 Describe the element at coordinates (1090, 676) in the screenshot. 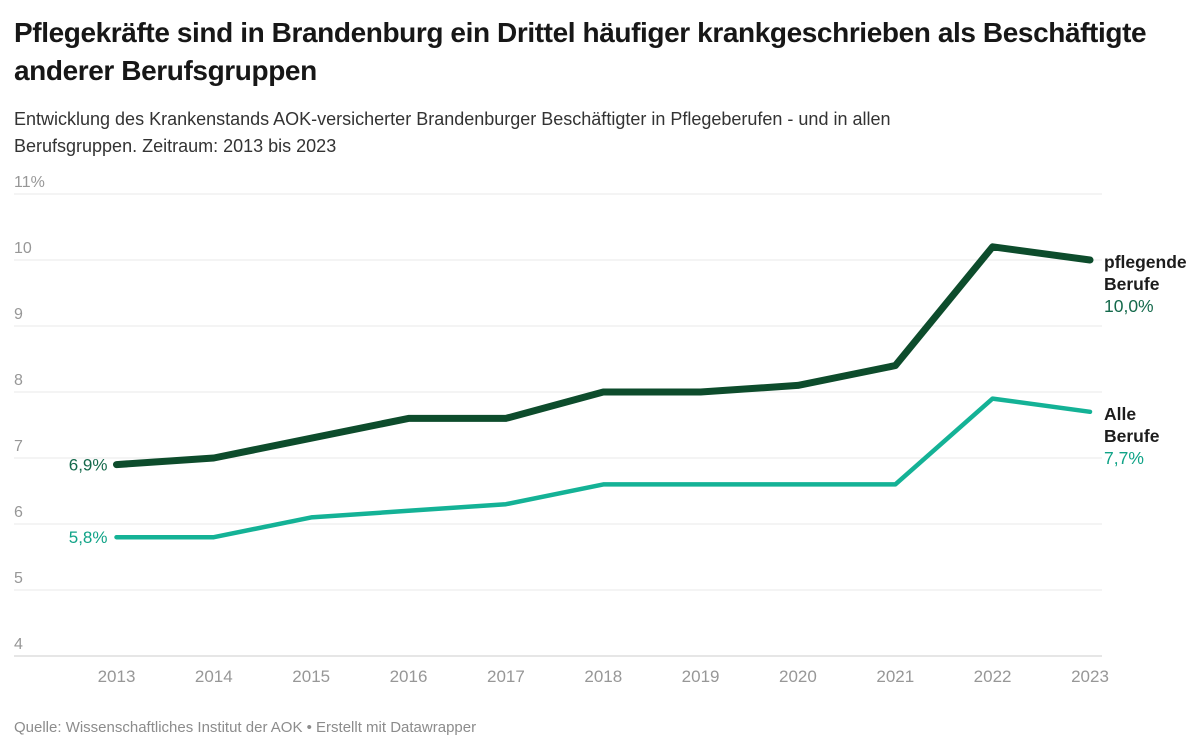

I see `x-tick-label: 2023` at that location.